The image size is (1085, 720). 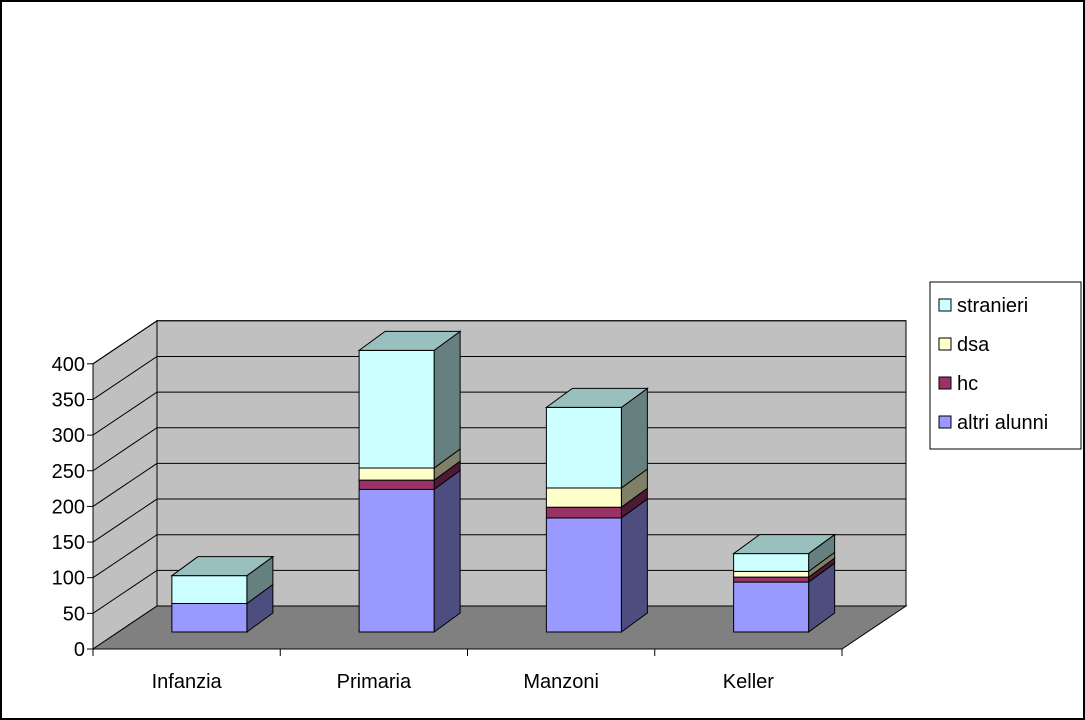 What do you see at coordinates (74, 614) in the screenshot?
I see `y-tick-label: 50` at bounding box center [74, 614].